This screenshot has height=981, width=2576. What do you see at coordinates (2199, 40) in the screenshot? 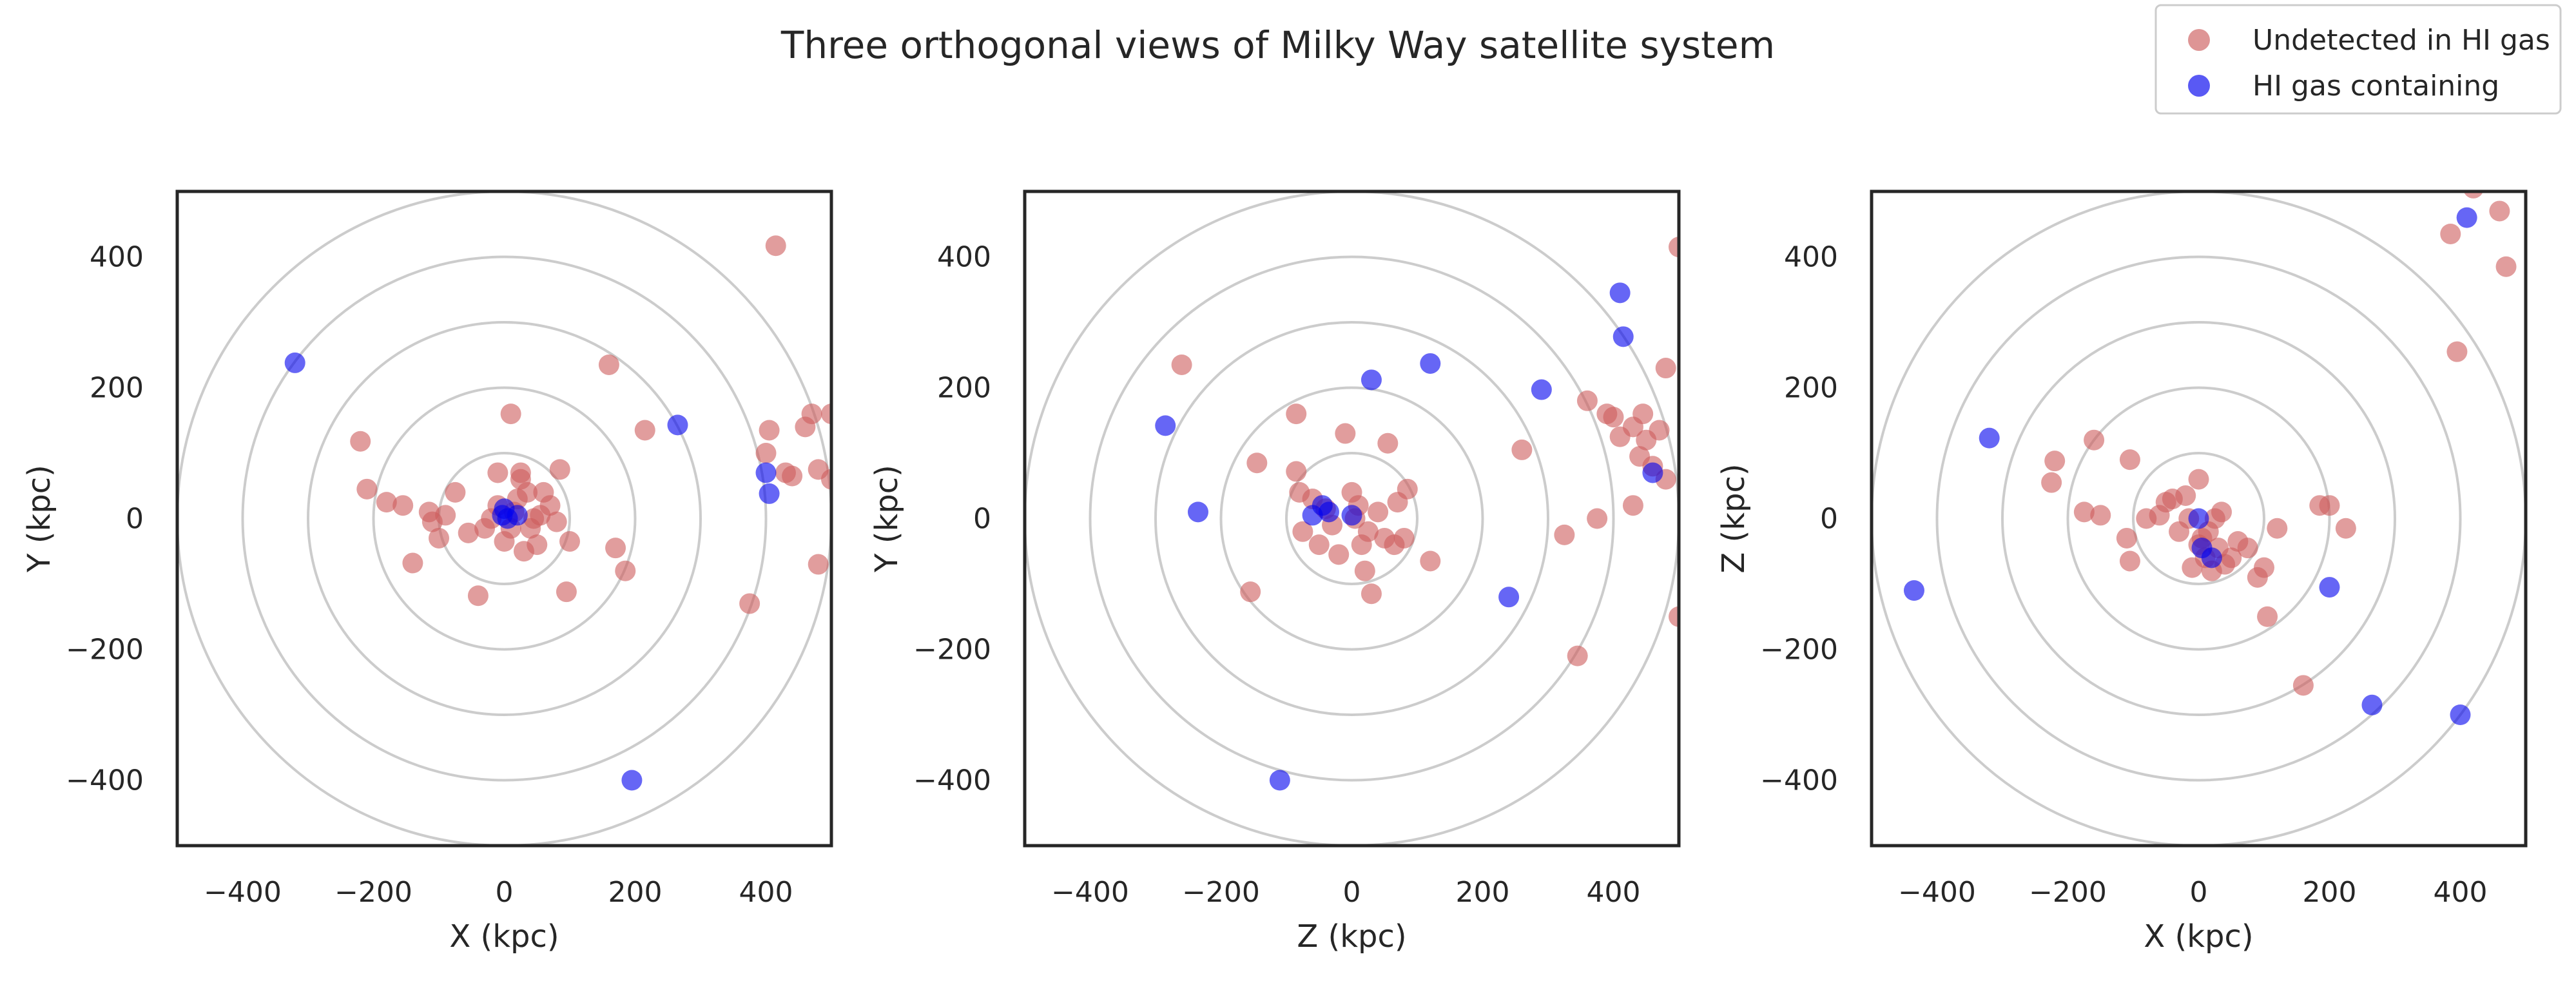
I see `legend-marker-undetected` at bounding box center [2199, 40].